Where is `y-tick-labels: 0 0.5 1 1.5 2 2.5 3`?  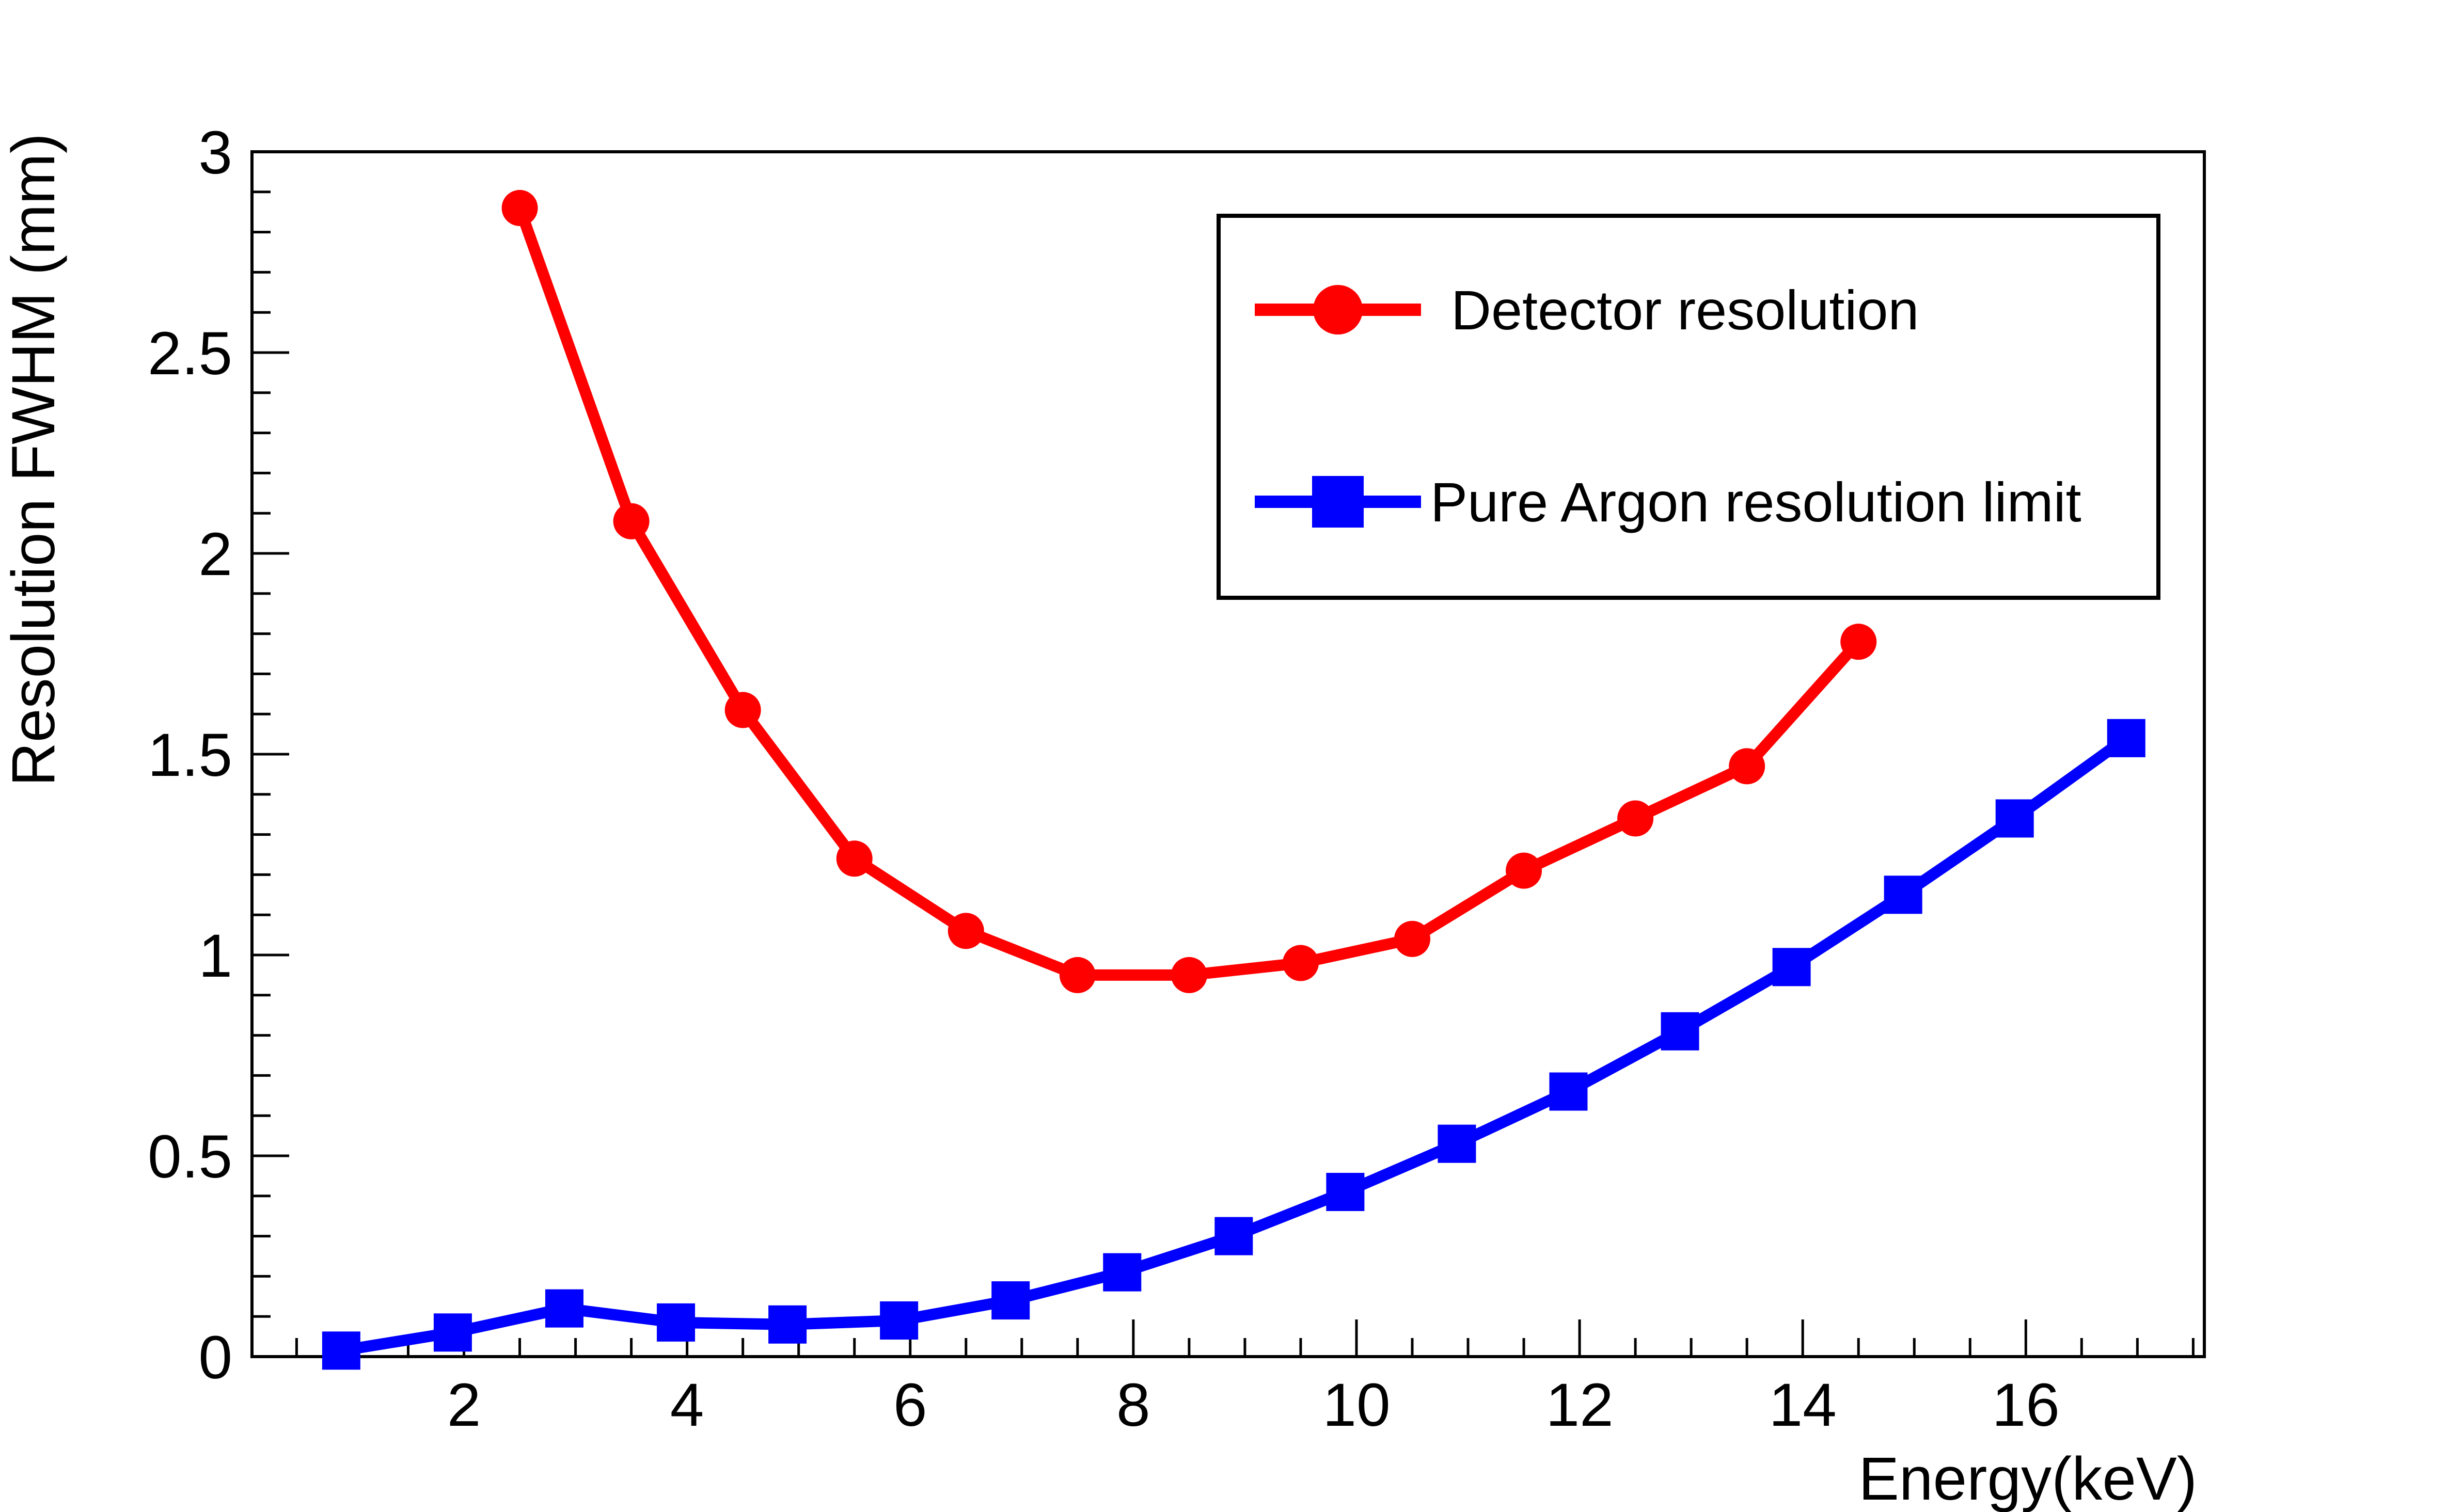
y-tick-labels: 0 0.5 1 1.5 2 2.5 3 is located at coordinates (190, 756).